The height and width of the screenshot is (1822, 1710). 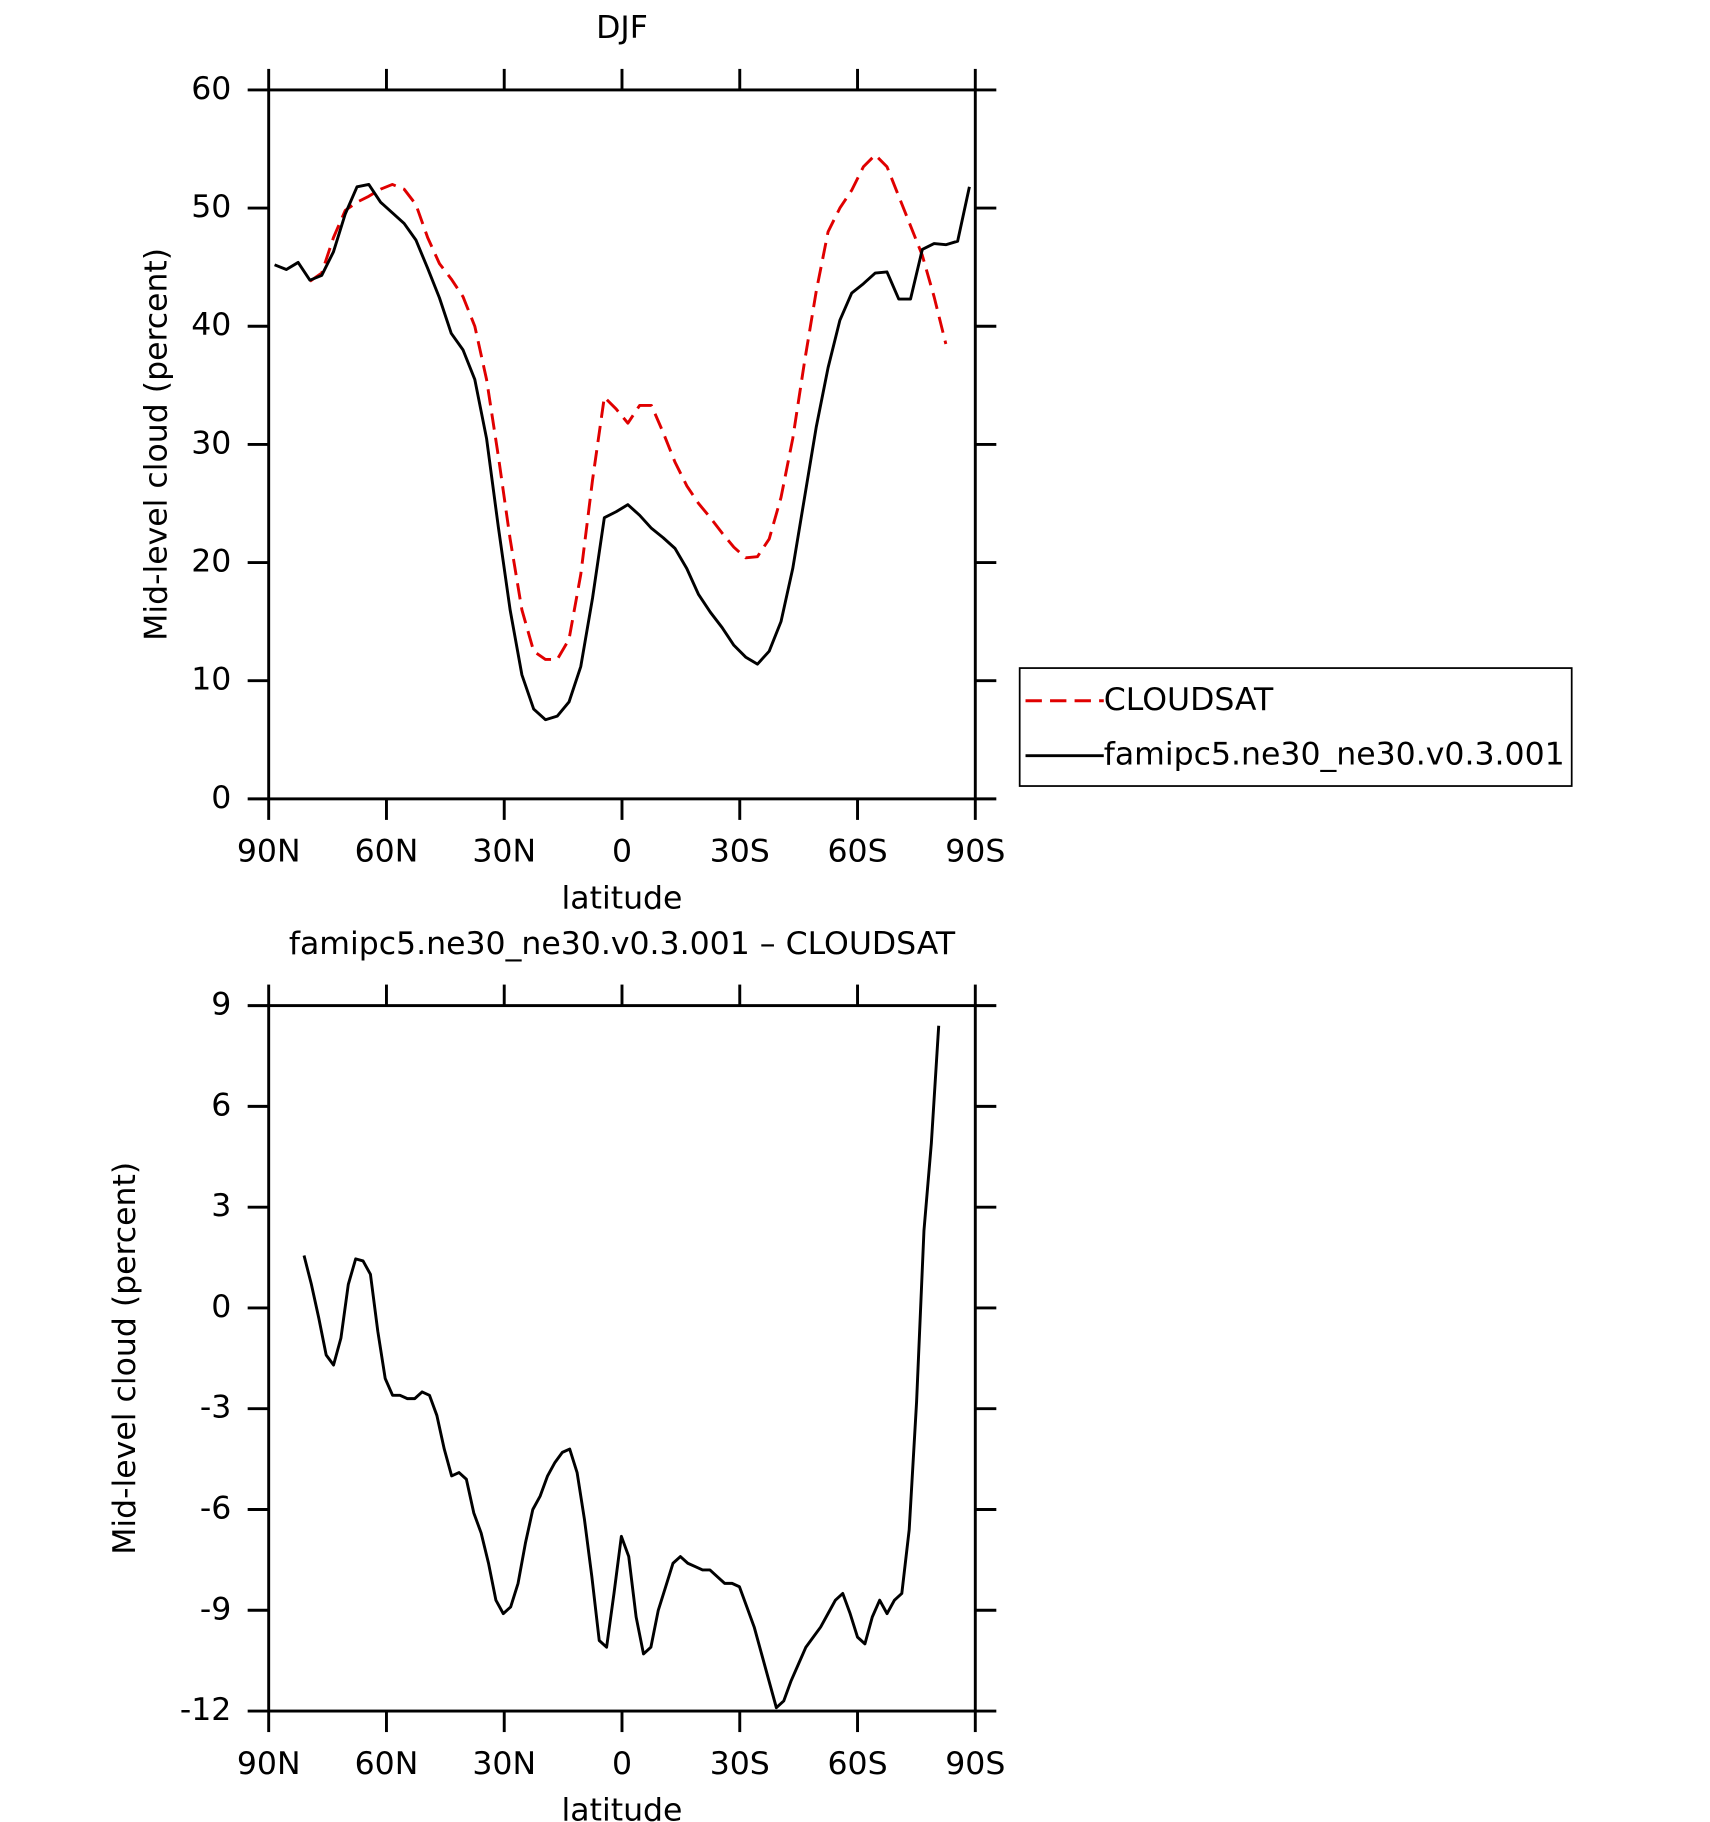 What do you see at coordinates (1295, 727) in the screenshot?
I see `legend-box` at bounding box center [1295, 727].